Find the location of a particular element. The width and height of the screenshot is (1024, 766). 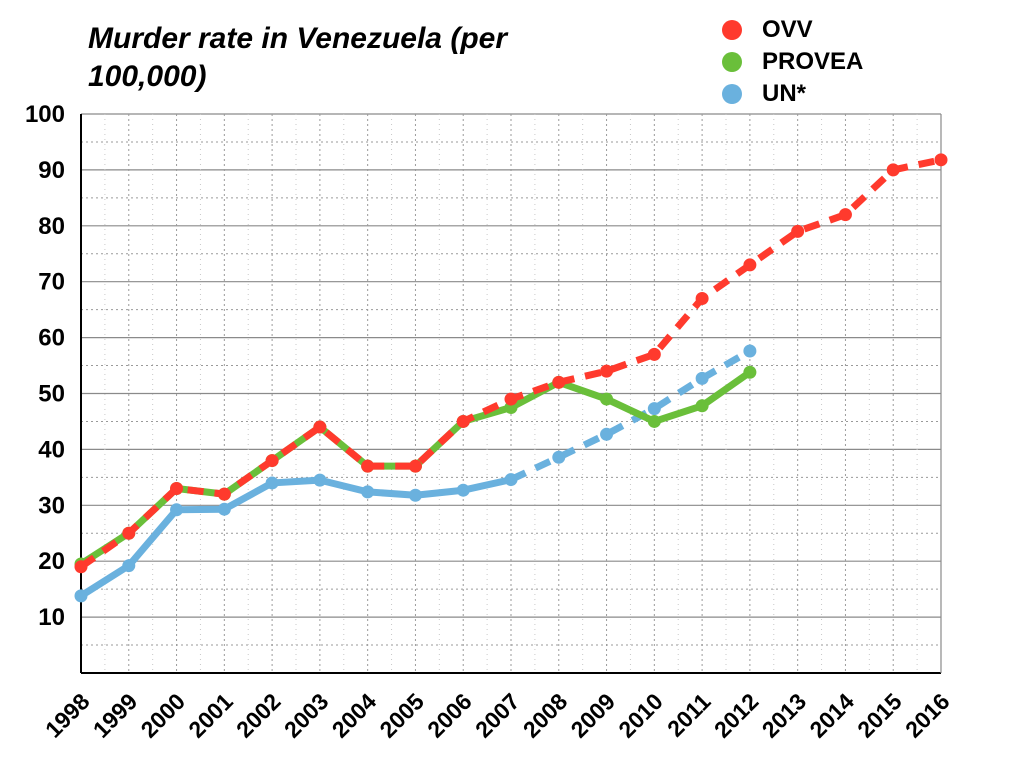

legend-item-ovv: OVV is located at coordinates (792, 30).